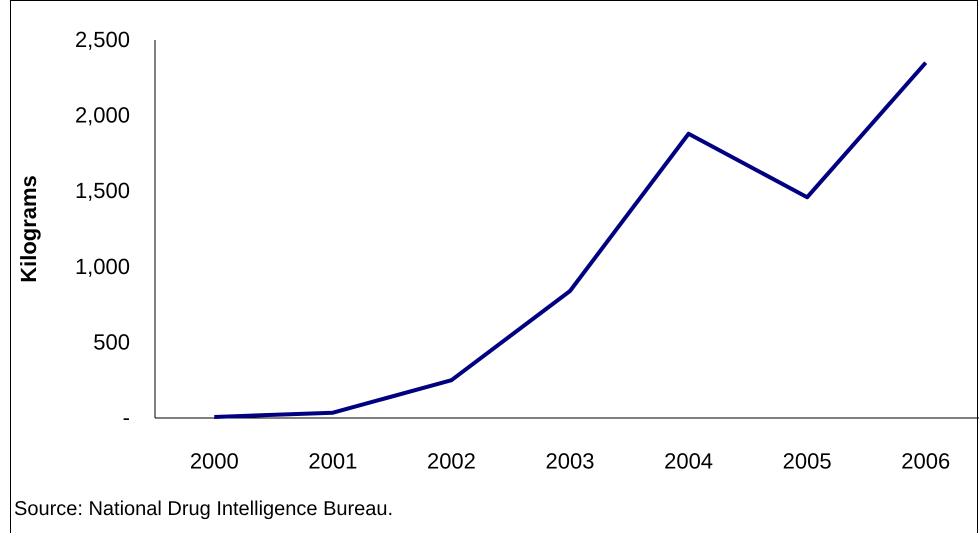 This screenshot has height=533, width=979. What do you see at coordinates (214, 461) in the screenshot?
I see `x-tick-label: 2000` at bounding box center [214, 461].